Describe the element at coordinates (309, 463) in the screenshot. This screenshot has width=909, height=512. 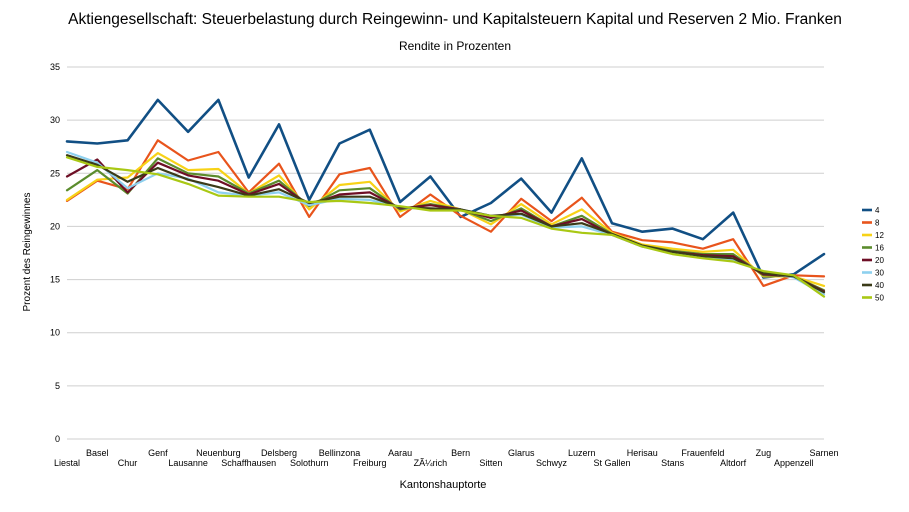
I see `x-tick-label: Solothurn` at that location.